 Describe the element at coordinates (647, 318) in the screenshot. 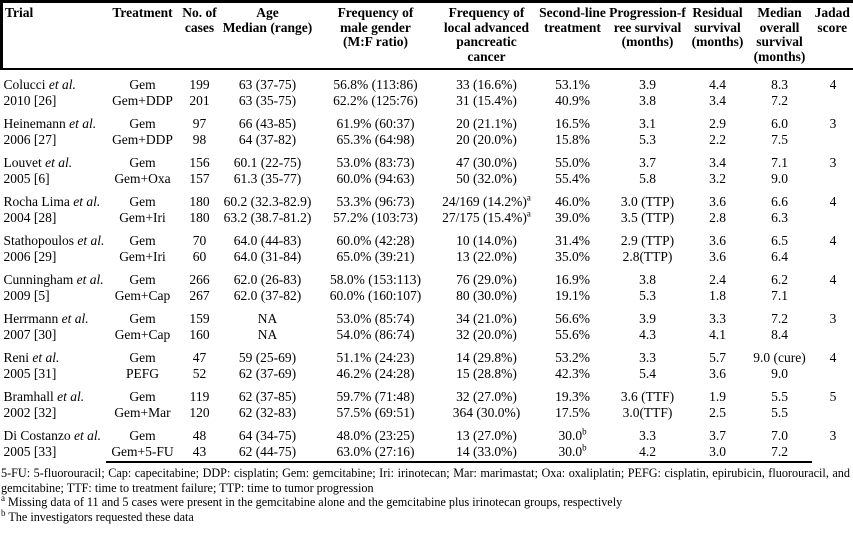

I see `pfs-cell: 3.9` at that location.